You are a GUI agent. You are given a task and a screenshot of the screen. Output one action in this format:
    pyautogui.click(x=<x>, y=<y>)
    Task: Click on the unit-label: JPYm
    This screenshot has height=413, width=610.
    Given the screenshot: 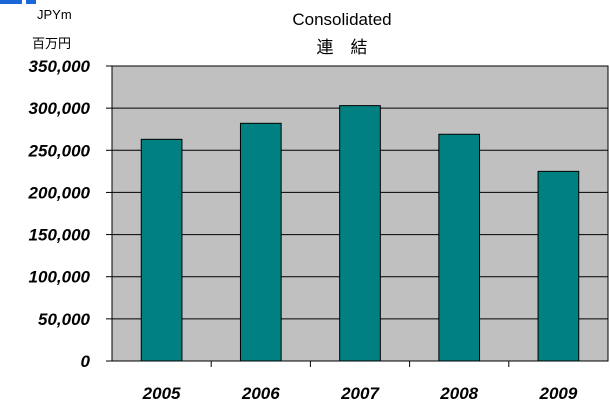 What is the action you would take?
    pyautogui.click(x=54, y=14)
    